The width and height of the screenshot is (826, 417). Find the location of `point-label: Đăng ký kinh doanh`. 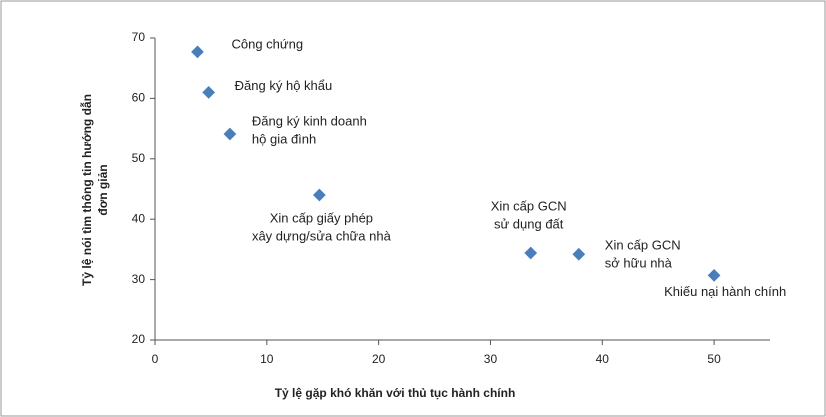

point-label: Đăng ký kinh doanh is located at coordinates (309, 120).